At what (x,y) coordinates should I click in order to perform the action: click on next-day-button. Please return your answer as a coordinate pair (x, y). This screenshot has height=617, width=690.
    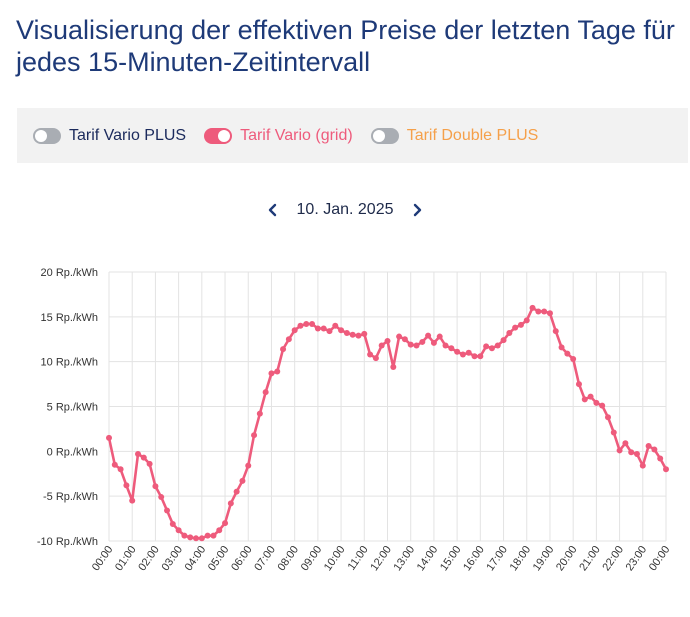
    Looking at the image, I should click on (417, 210).